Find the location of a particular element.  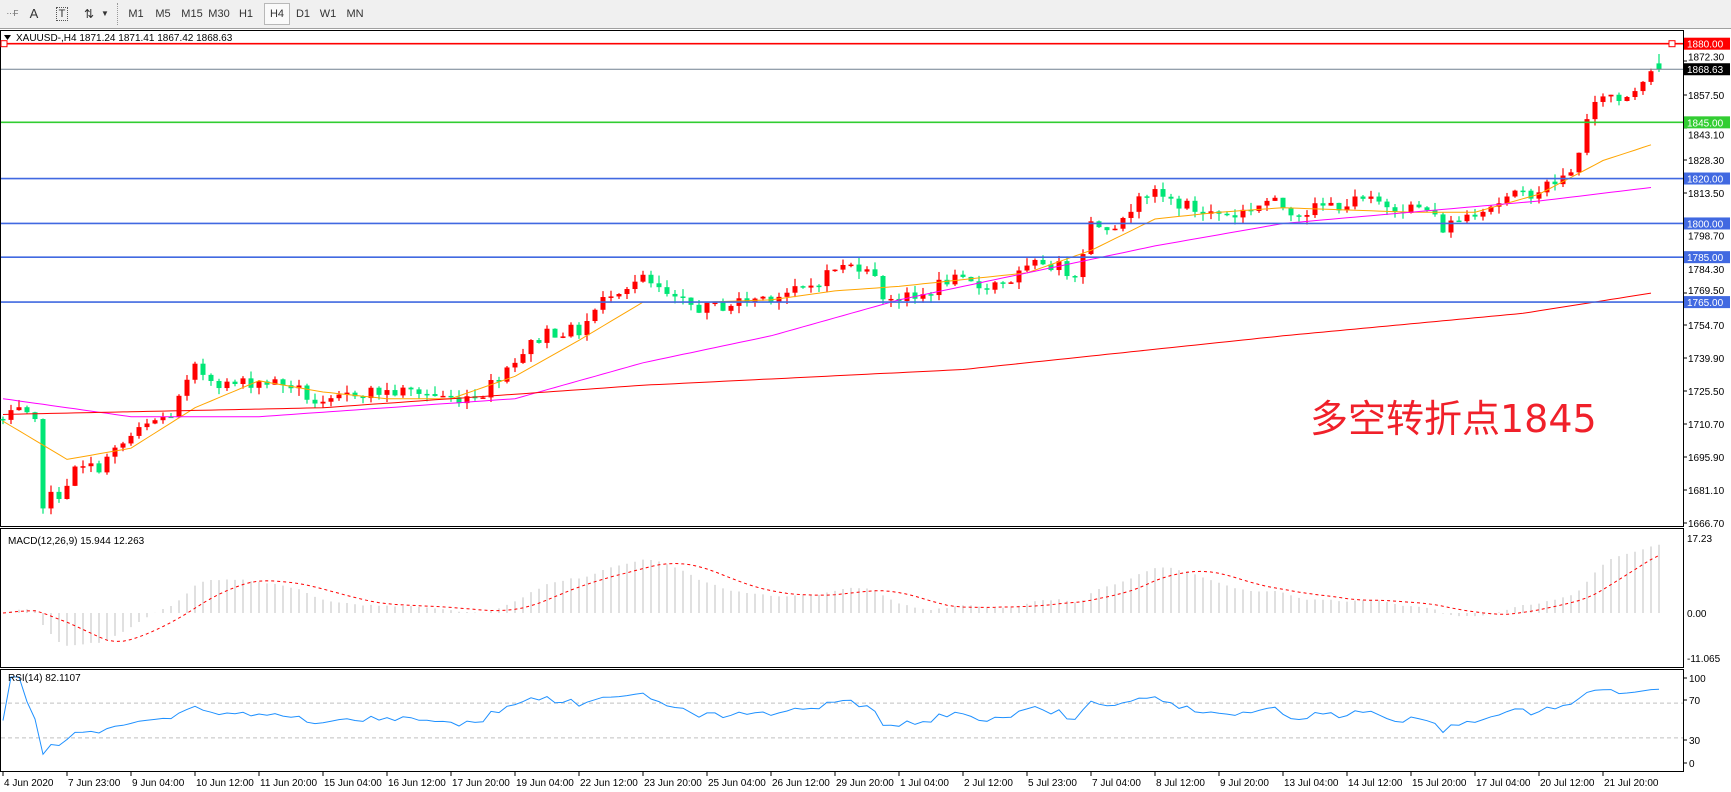

timeframe-d1: D1 is located at coordinates (303, 14).